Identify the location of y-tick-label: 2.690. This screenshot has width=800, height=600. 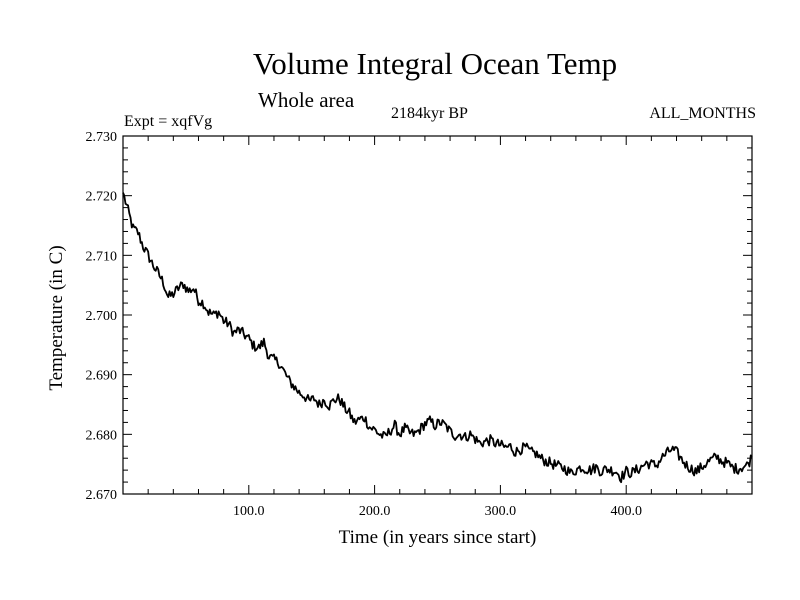
(102, 376).